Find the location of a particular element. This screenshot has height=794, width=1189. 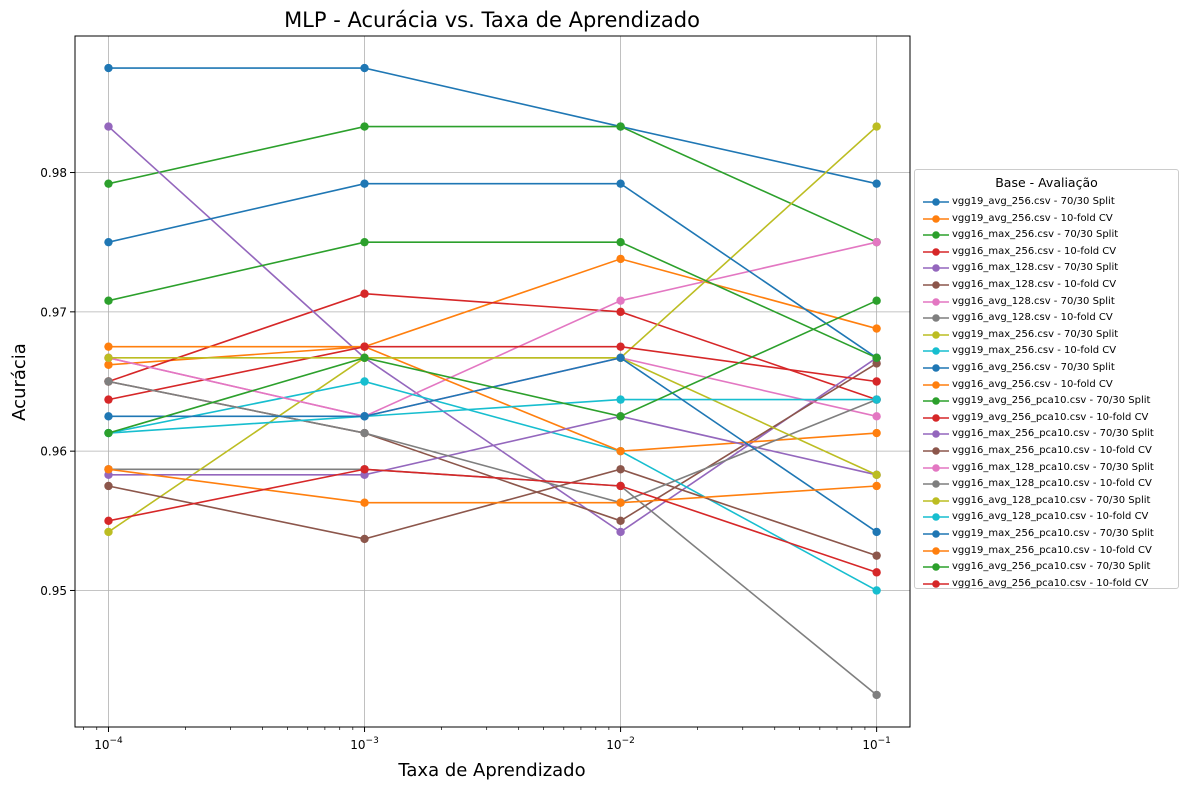

y-tick-label: 0.98 is located at coordinates (53, 173).